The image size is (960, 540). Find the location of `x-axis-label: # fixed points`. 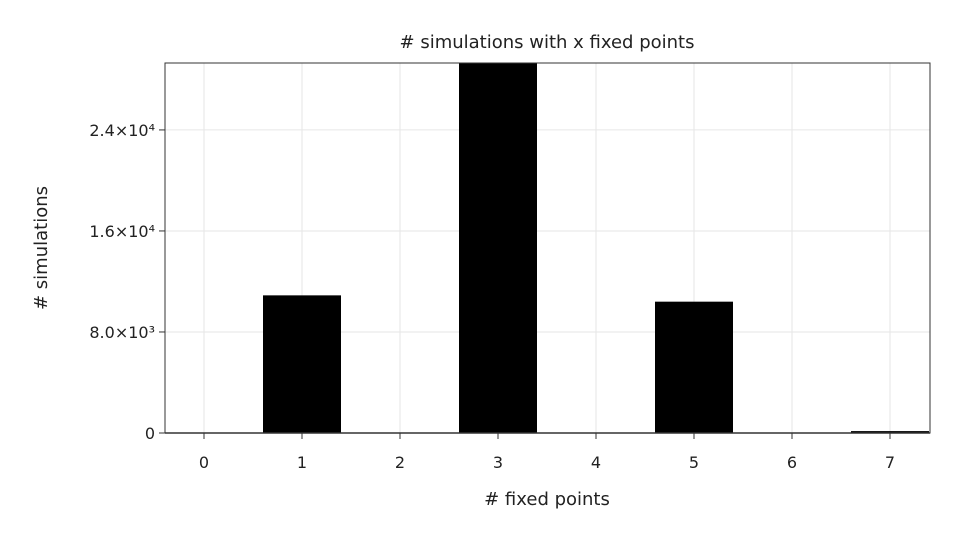

x-axis-label: # fixed points is located at coordinates (547, 499).